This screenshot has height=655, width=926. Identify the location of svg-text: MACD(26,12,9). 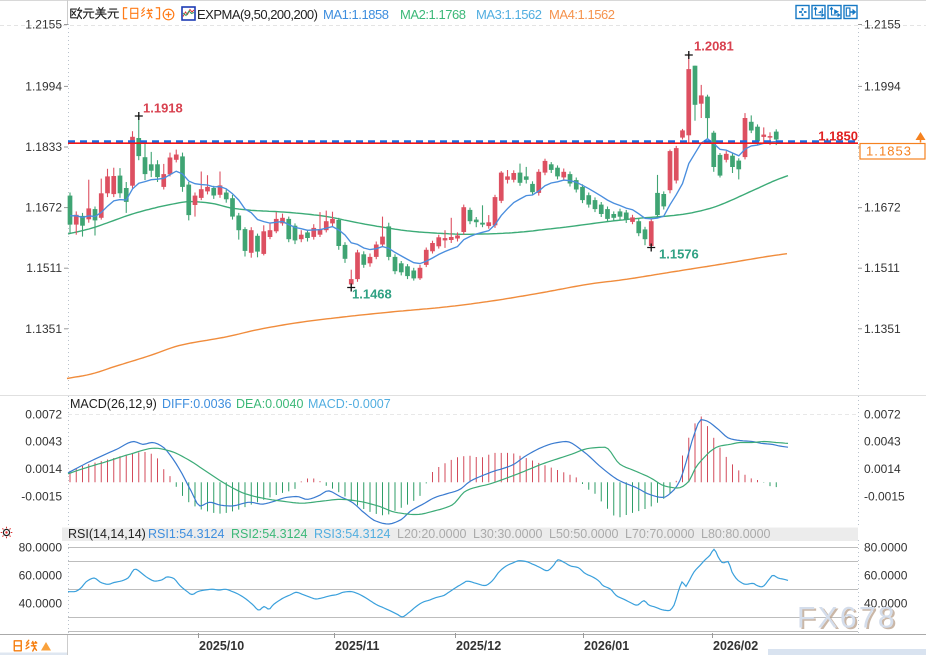
(113, 404).